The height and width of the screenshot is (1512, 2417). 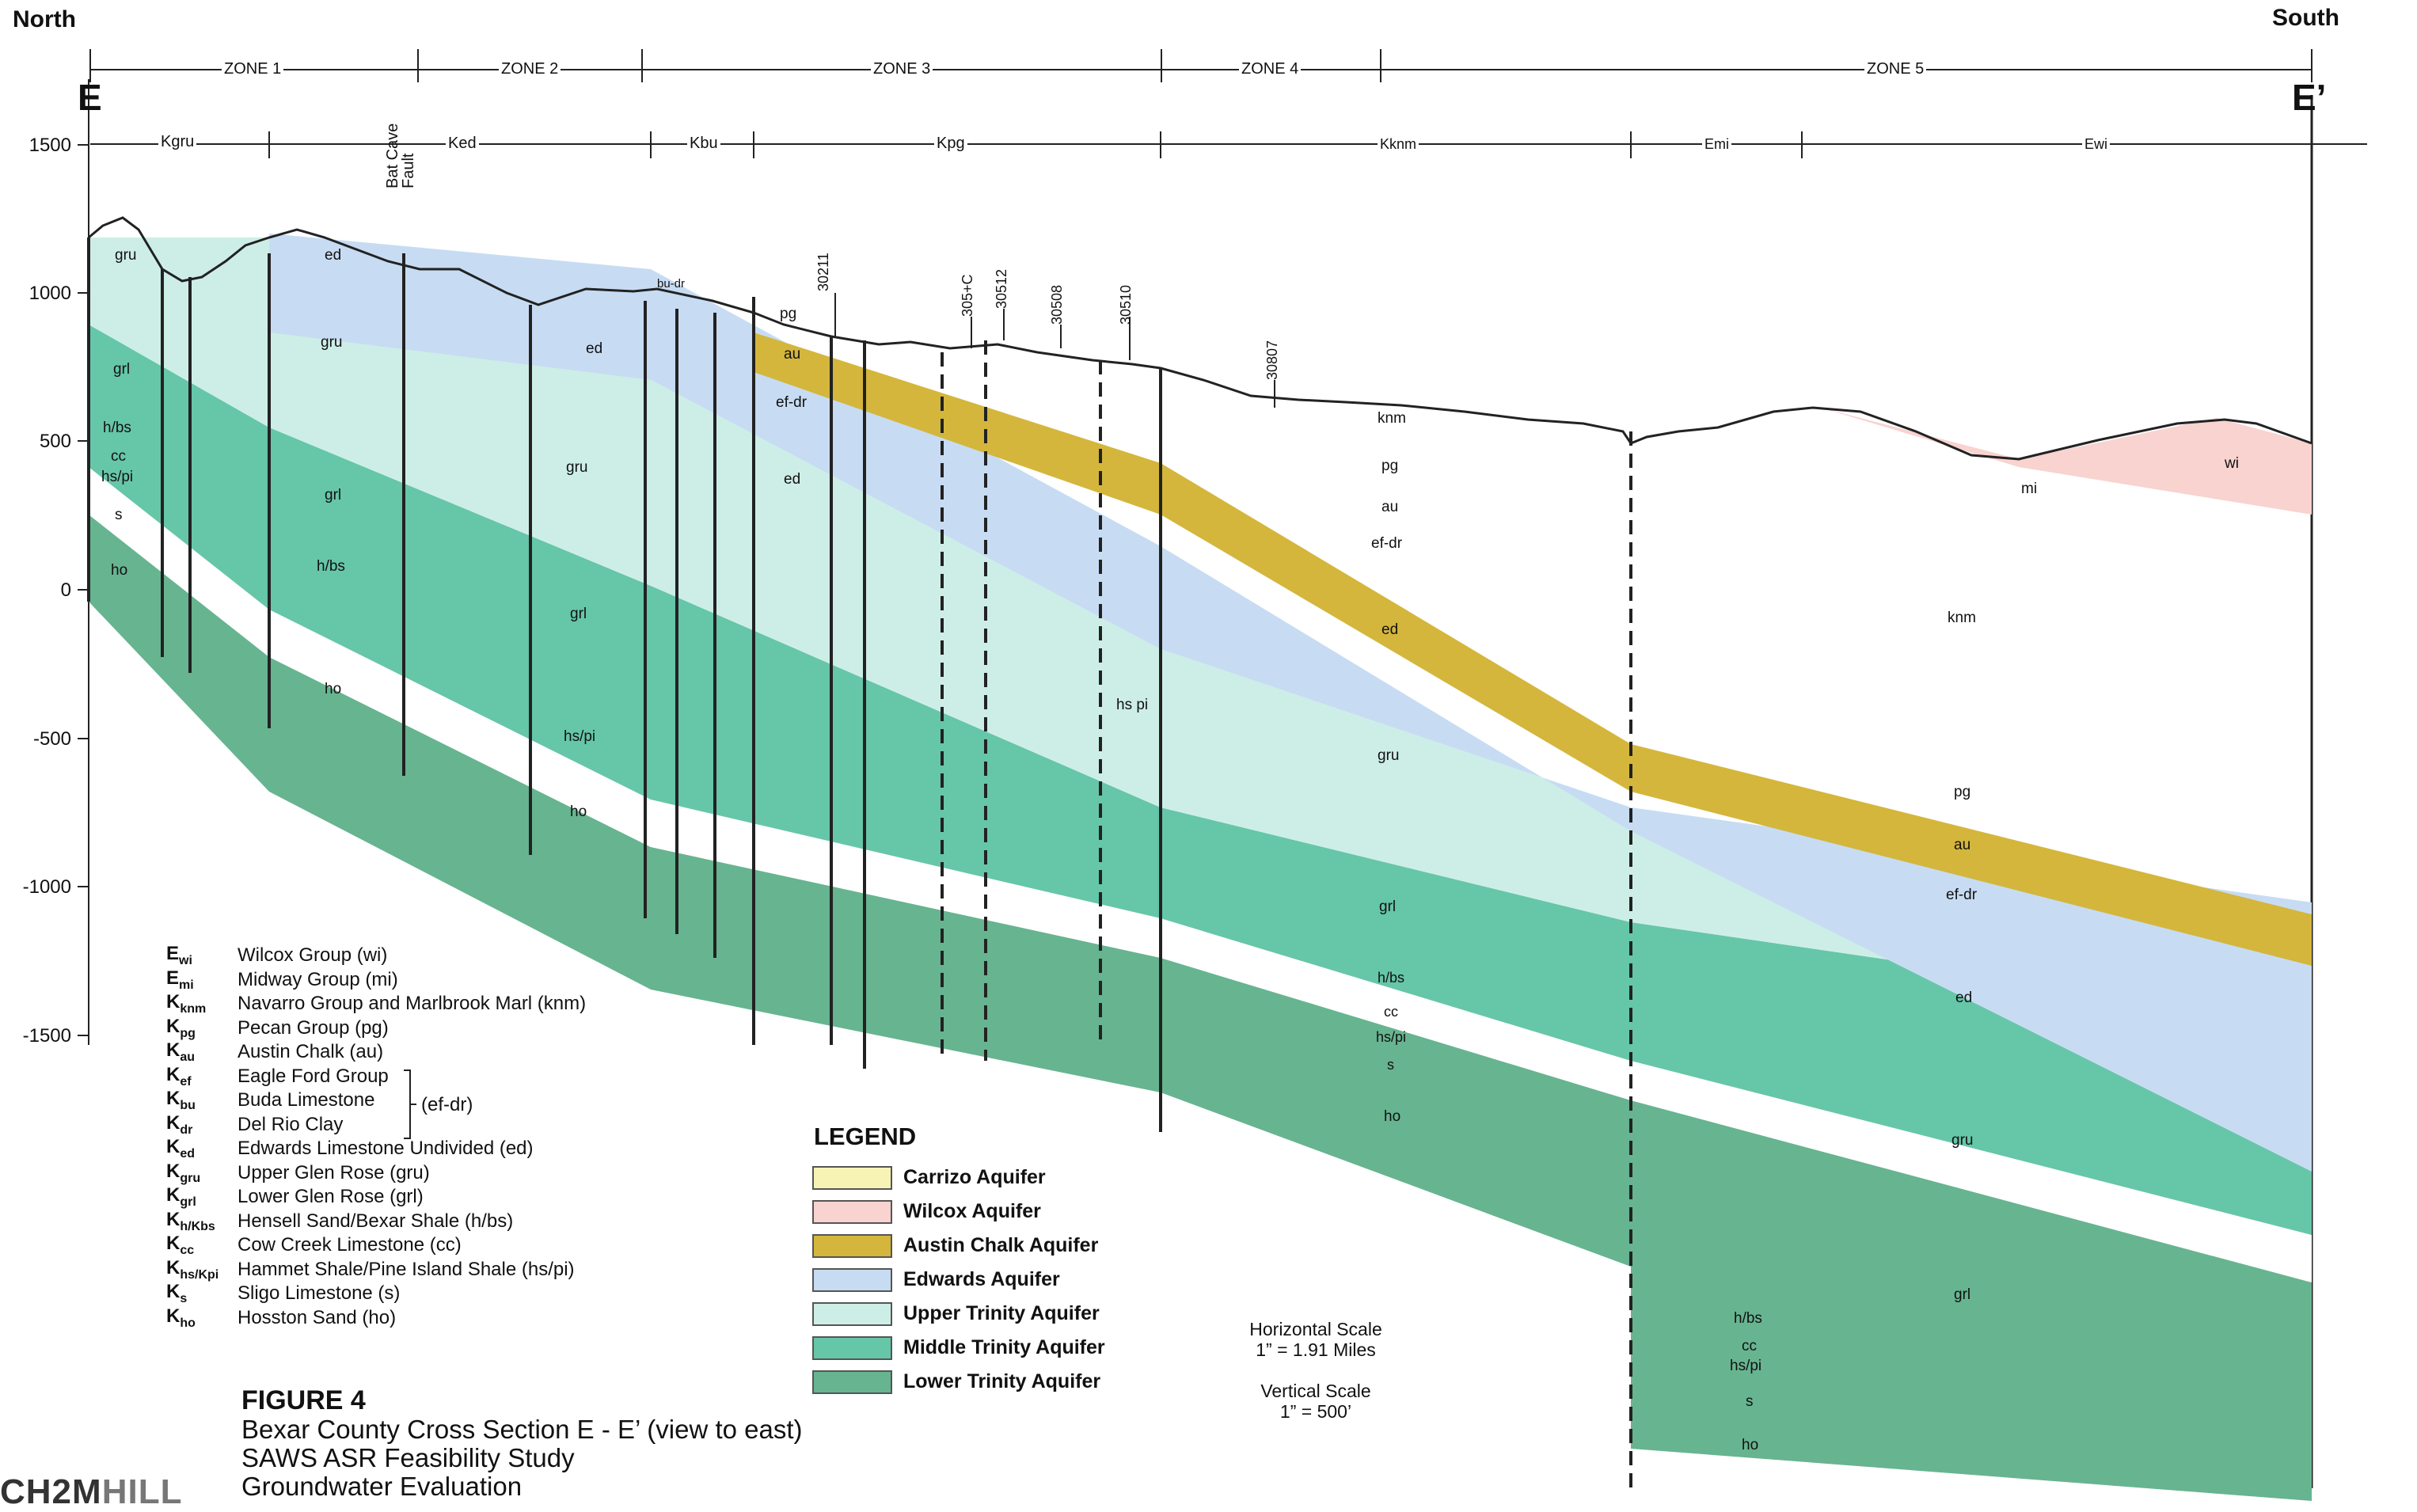 I want to click on abbreviation-row: Kef Eagle Ford Group, so click(x=277, y=1075).